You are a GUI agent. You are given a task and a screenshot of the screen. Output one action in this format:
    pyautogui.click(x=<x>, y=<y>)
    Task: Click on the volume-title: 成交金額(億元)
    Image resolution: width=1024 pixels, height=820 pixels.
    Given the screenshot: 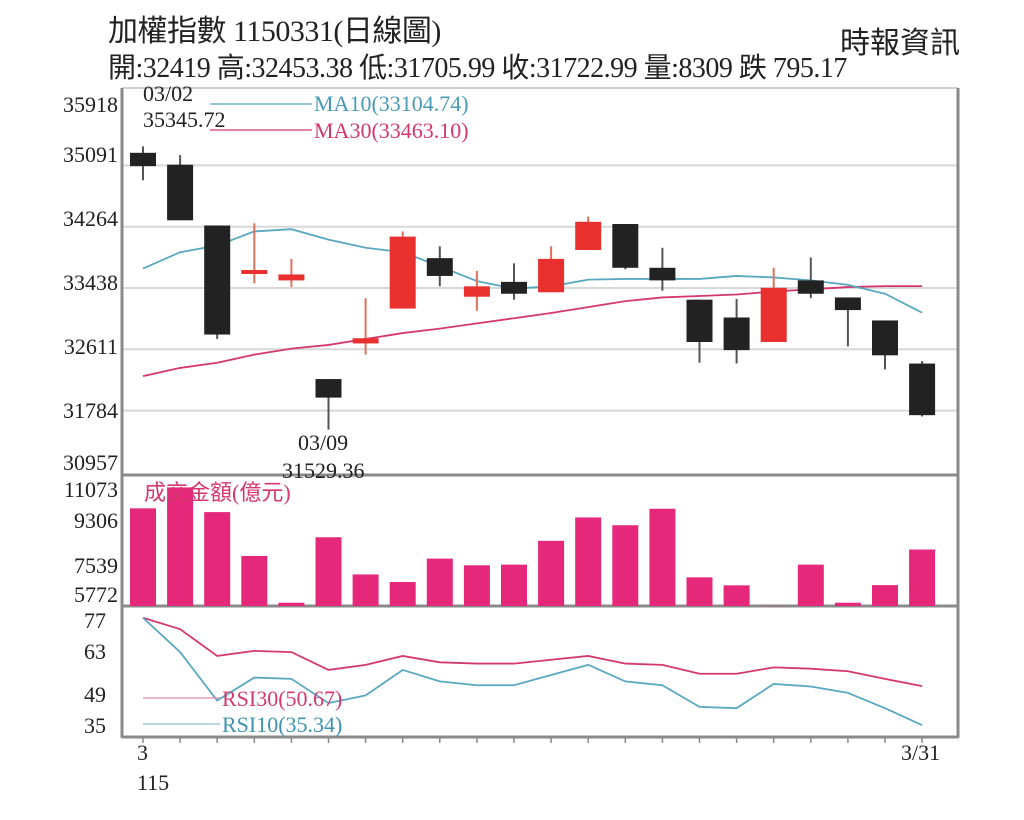 What is the action you would take?
    pyautogui.click(x=217, y=492)
    